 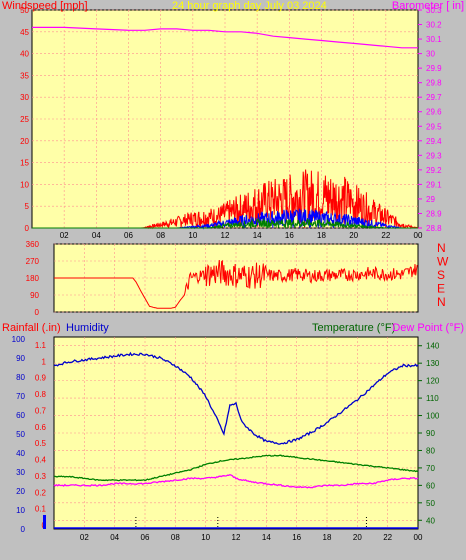 I want to click on windspeed-tick-label: 5, so click(x=27, y=206).